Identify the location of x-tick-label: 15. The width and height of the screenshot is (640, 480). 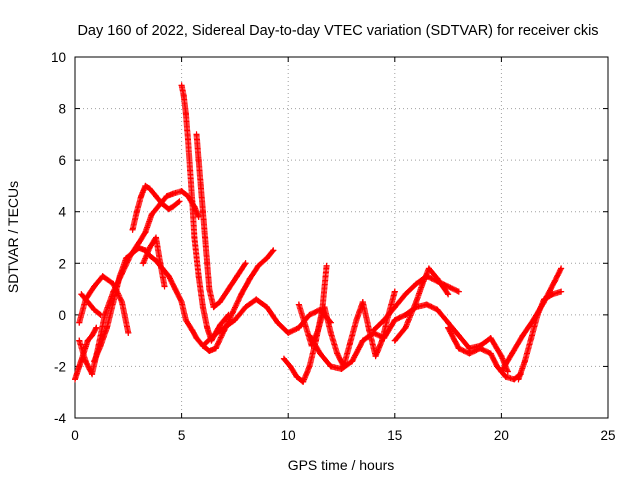
(394, 435).